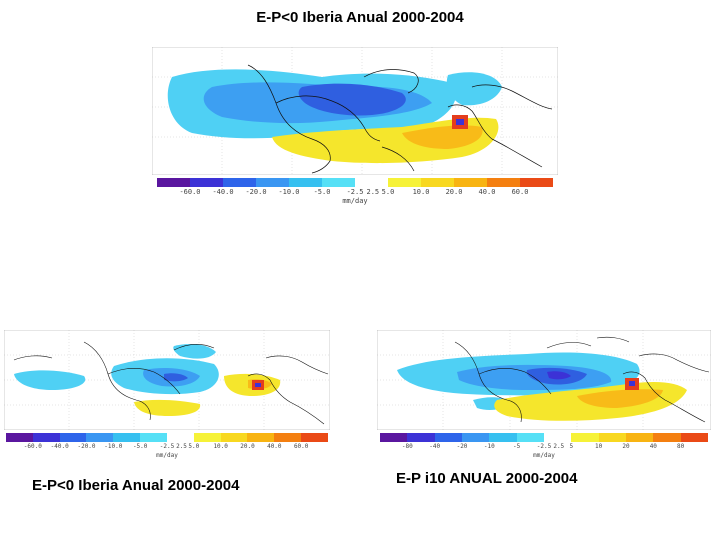 This screenshot has height=540, width=720. Describe the element at coordinates (681, 446) in the screenshot. I see `colorbar-tick-label: 80` at that location.